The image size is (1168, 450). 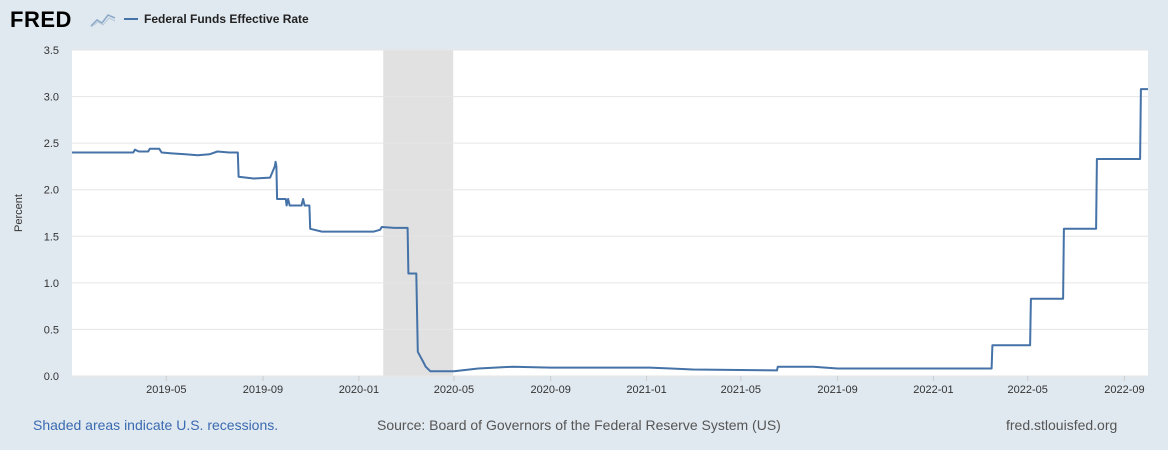 I want to click on y-tick-label: 3.5, so click(x=51, y=51).